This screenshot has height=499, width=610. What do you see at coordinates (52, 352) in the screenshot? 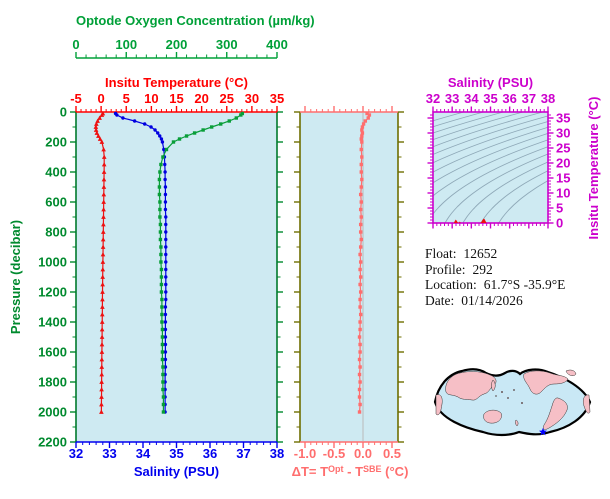
I see `svg-text: 1600` at bounding box center [52, 352].